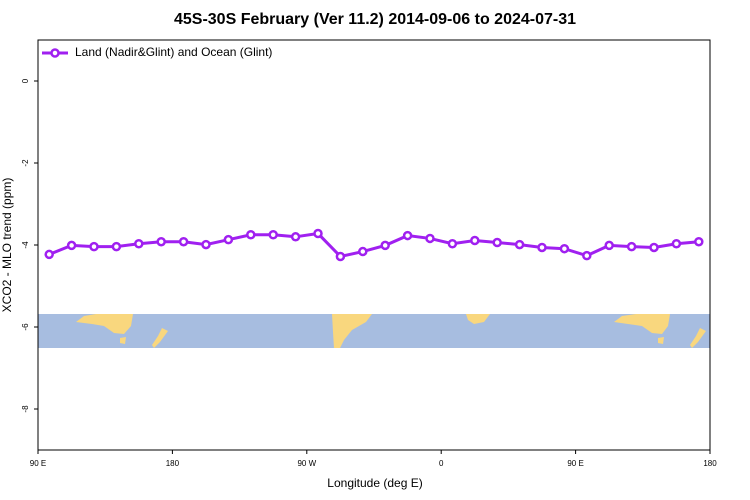 The image size is (750, 500). Describe the element at coordinates (25, 327) in the screenshot. I see `y-tick-label: -6` at that location.